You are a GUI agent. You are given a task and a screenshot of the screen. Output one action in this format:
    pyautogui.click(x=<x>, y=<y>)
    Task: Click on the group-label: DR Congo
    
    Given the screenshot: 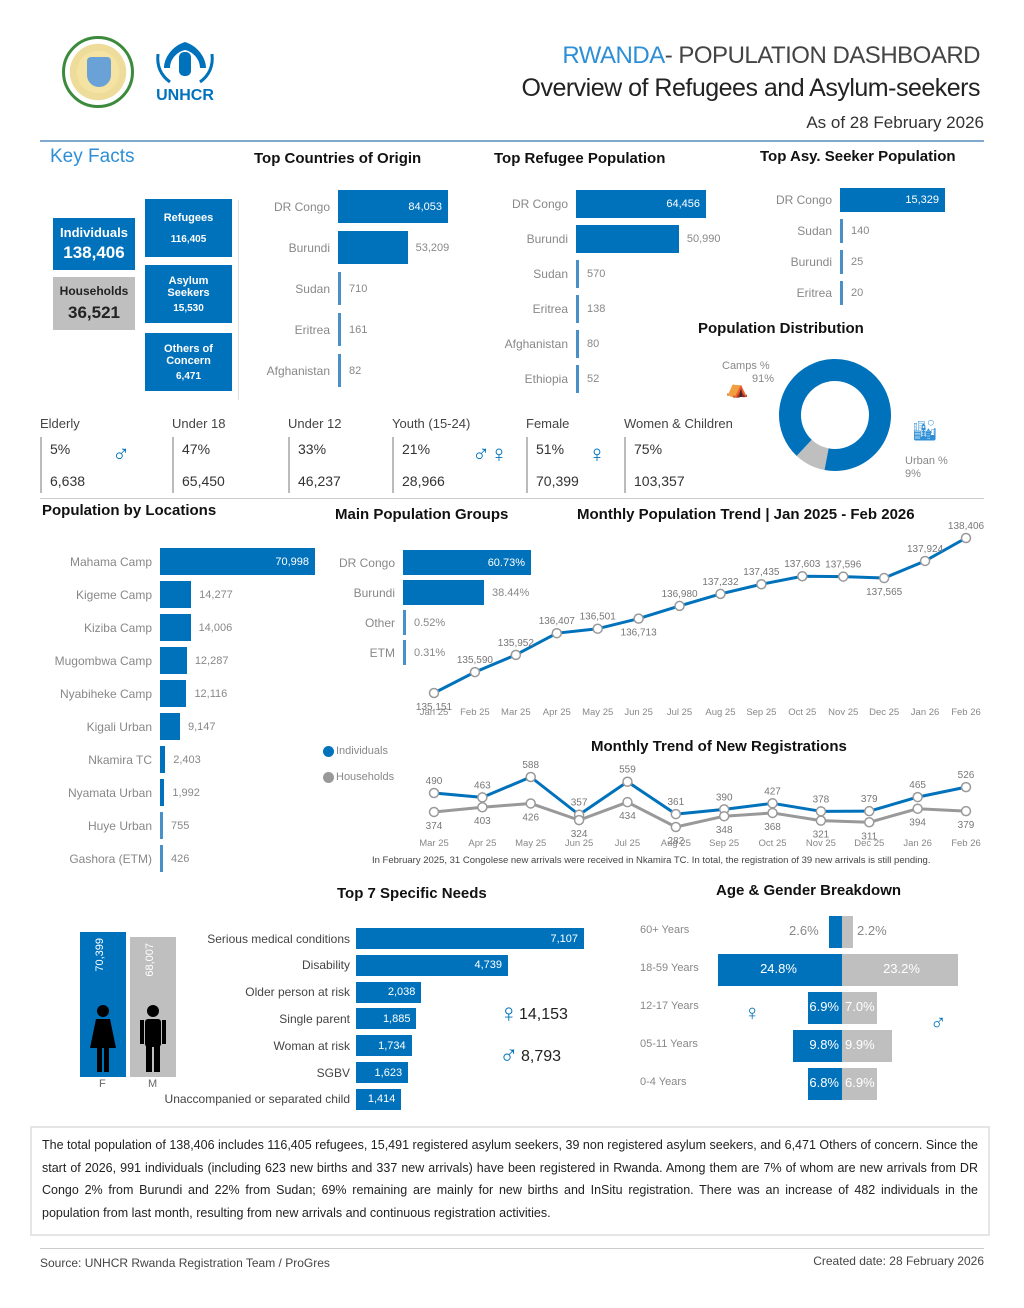 What is the action you would take?
    pyautogui.click(x=366, y=562)
    